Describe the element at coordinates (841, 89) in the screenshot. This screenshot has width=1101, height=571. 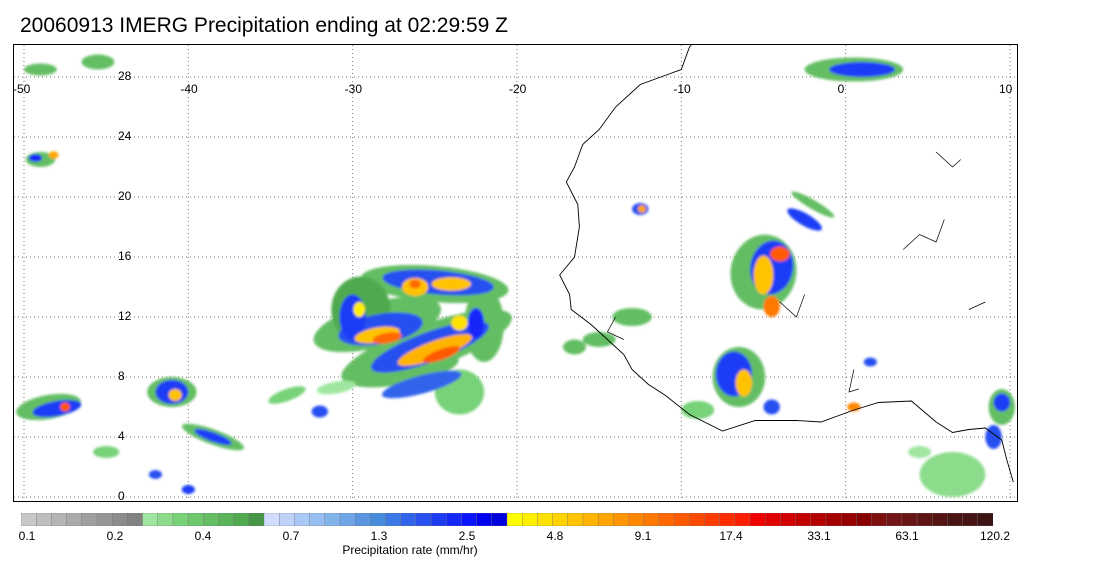
I see `lon-tick-label: 0` at that location.